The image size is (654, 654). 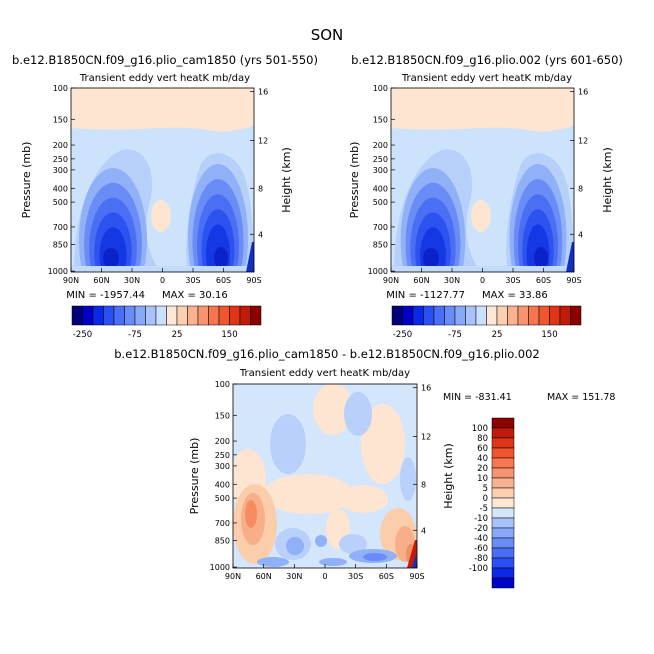 What do you see at coordinates (477, 397) in the screenshot?
I see `panel-c-min: MIN = -831.41` at bounding box center [477, 397].